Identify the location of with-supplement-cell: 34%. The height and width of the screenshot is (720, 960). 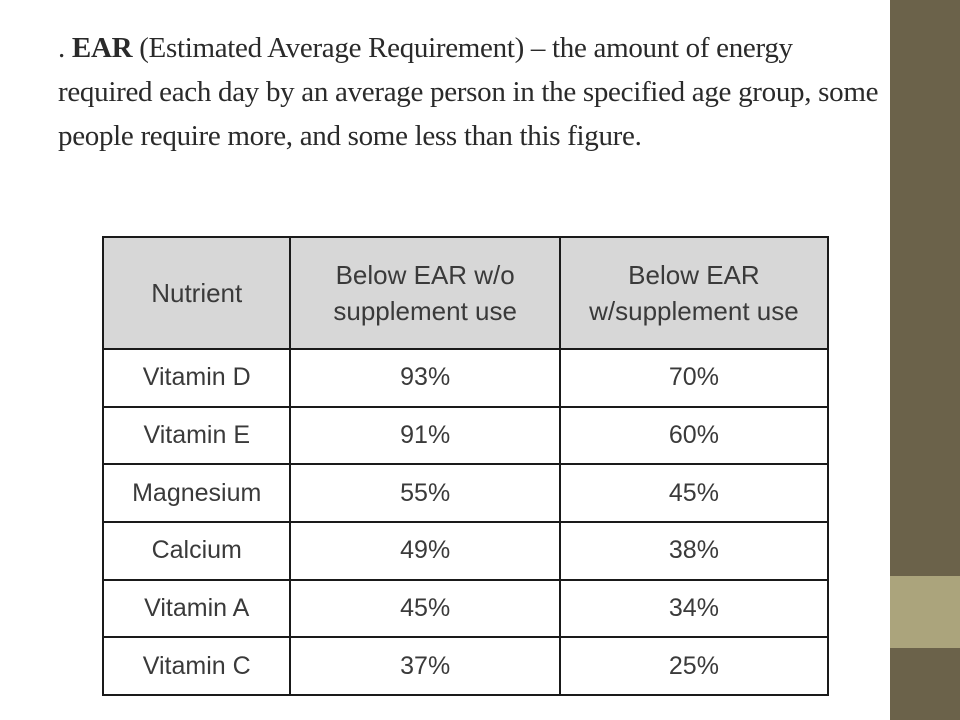
(694, 608).